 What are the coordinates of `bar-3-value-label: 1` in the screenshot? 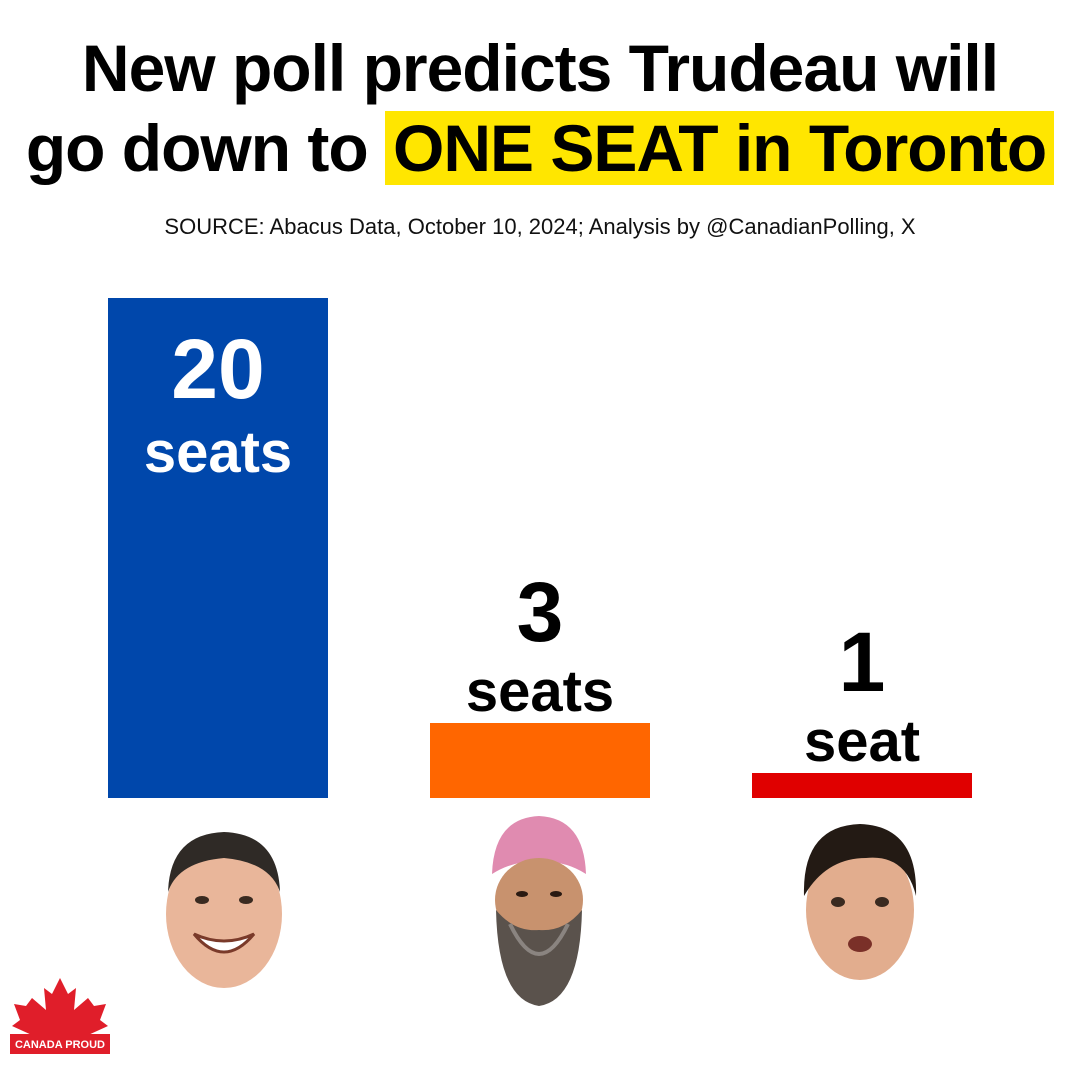 It's located at (862, 662).